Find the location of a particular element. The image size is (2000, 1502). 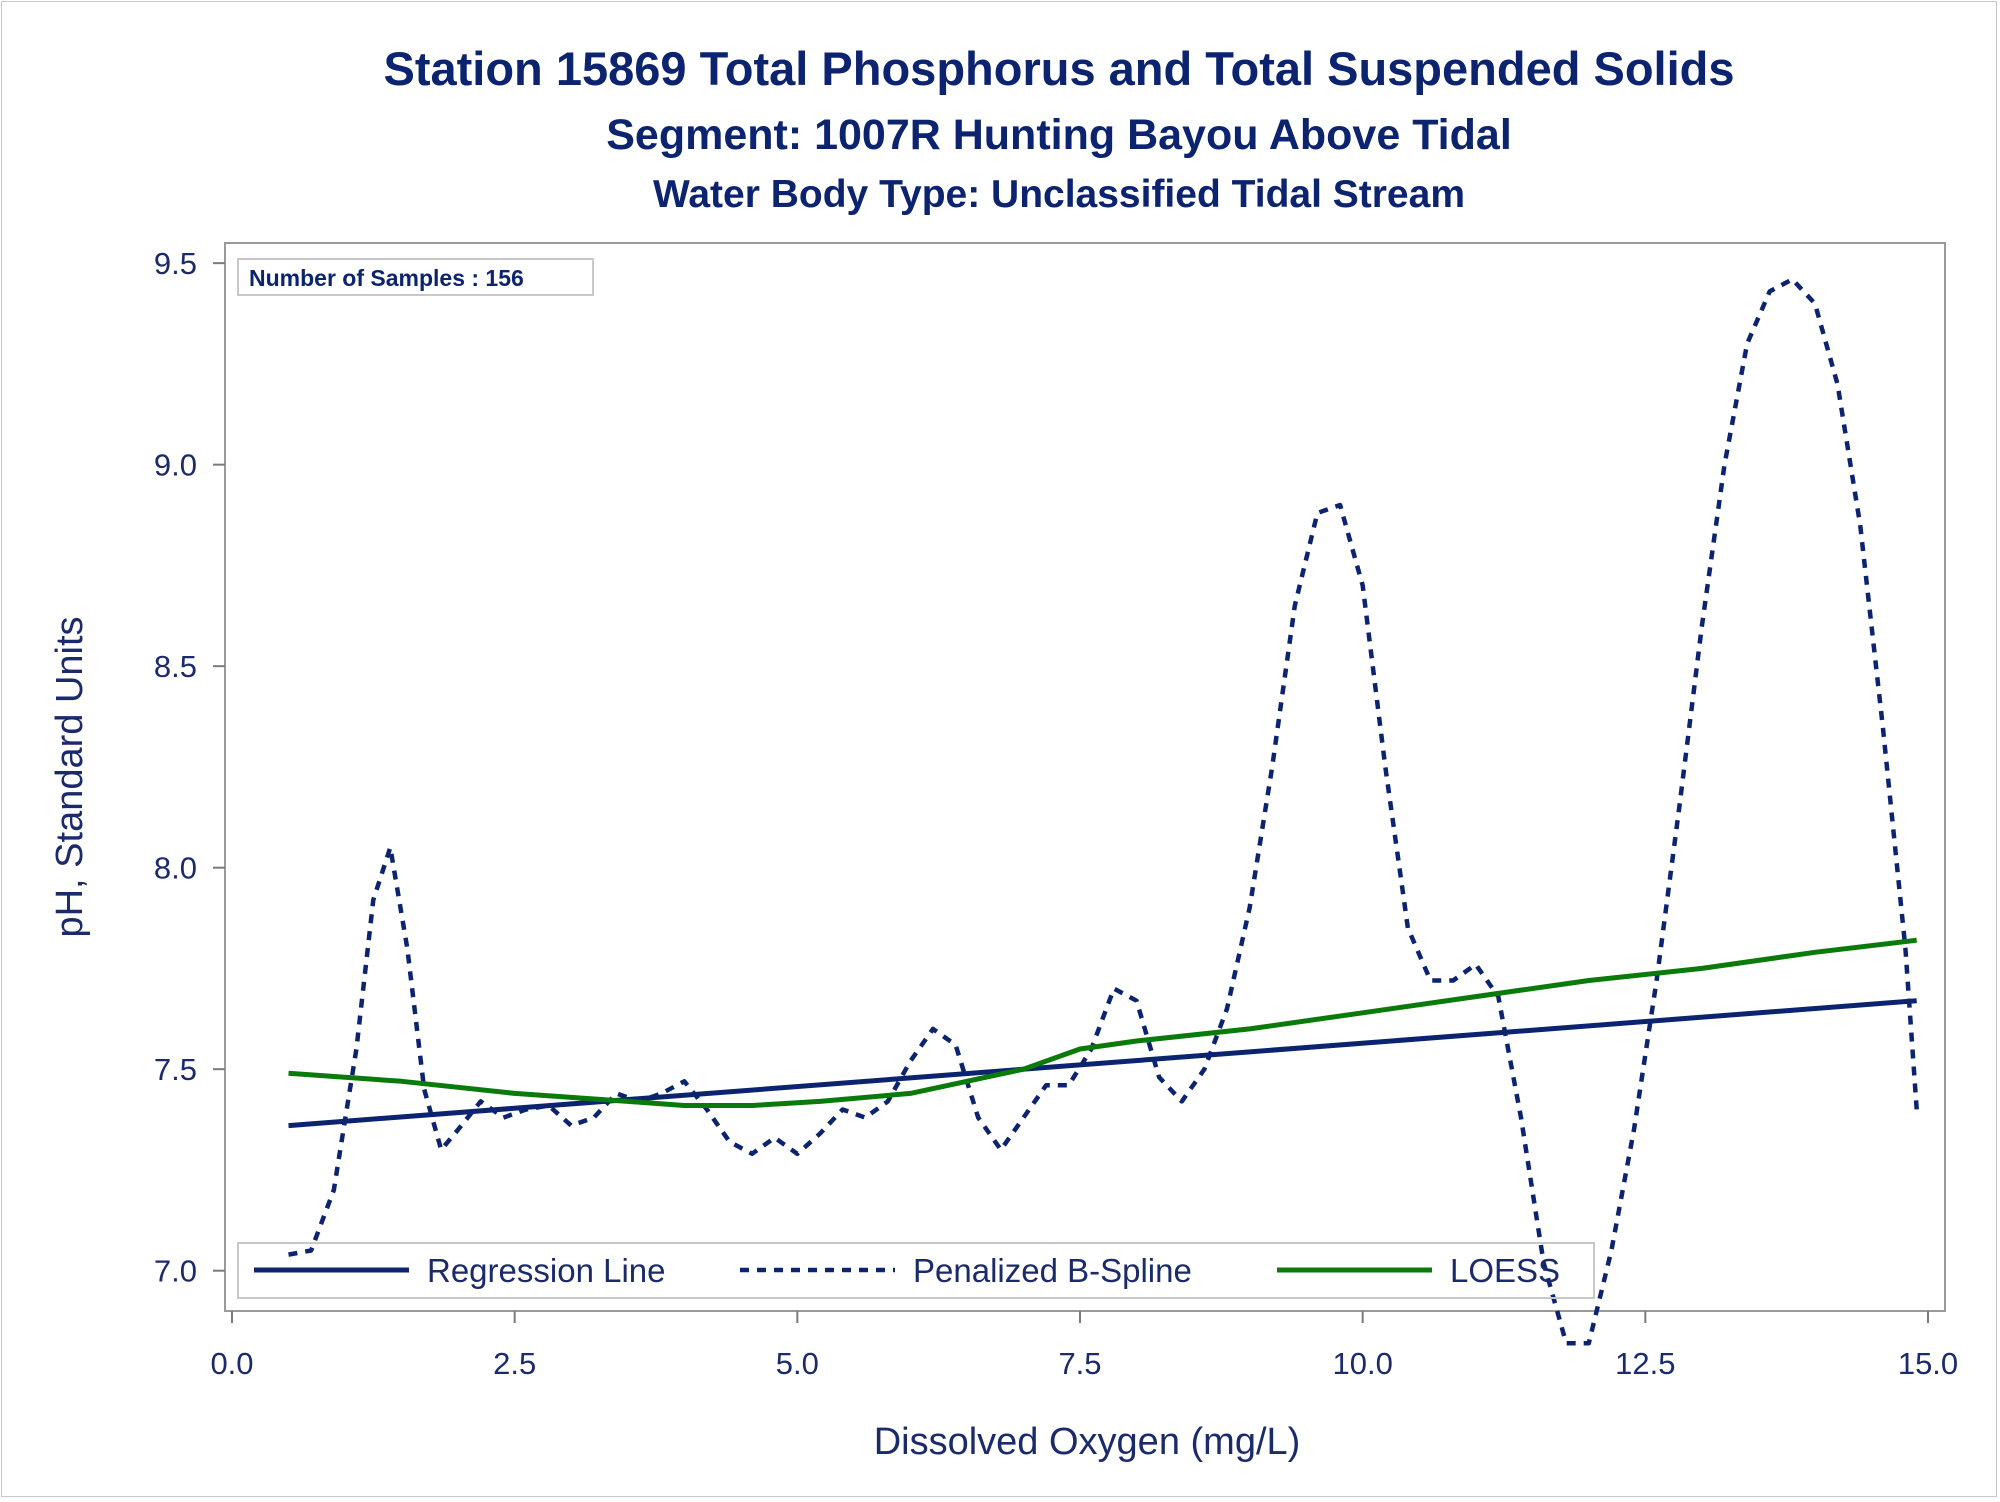

series-loess-line is located at coordinates (1102, 1022).